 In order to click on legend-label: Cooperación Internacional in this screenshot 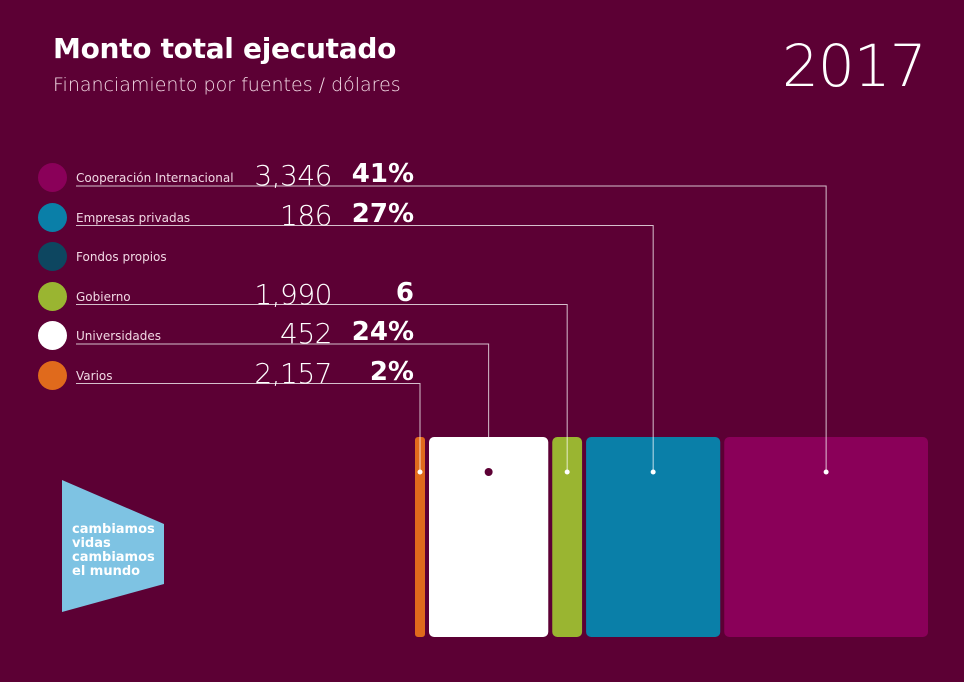, I will do `click(155, 178)`.